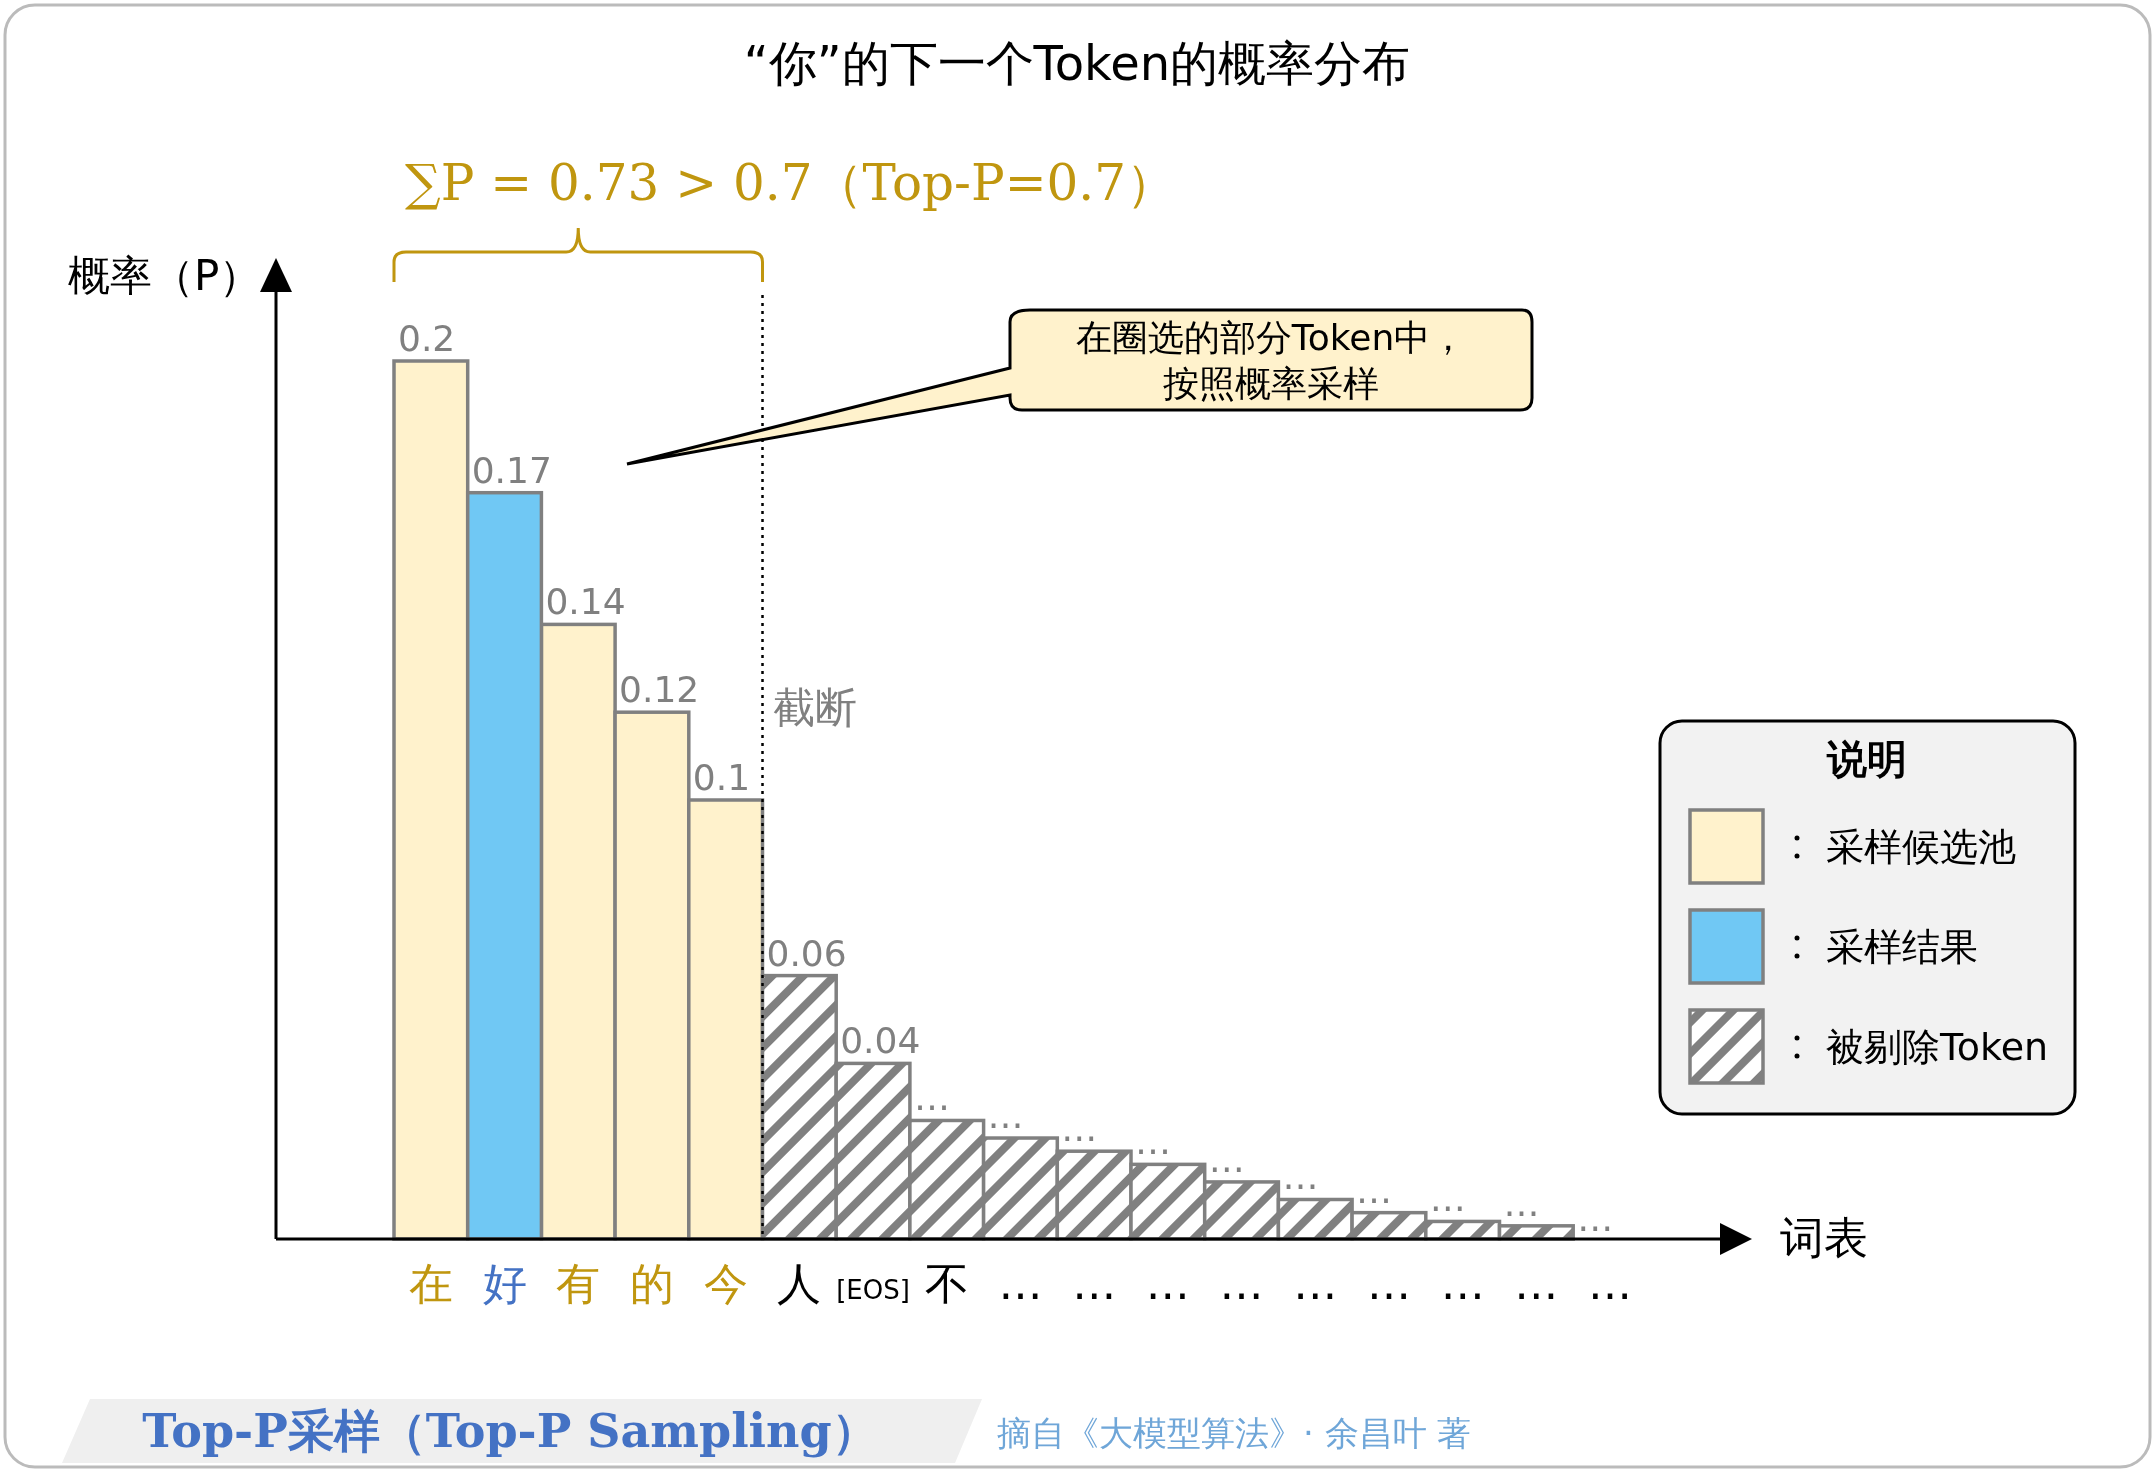  I want to click on legend-title: 说明, so click(1866, 759).